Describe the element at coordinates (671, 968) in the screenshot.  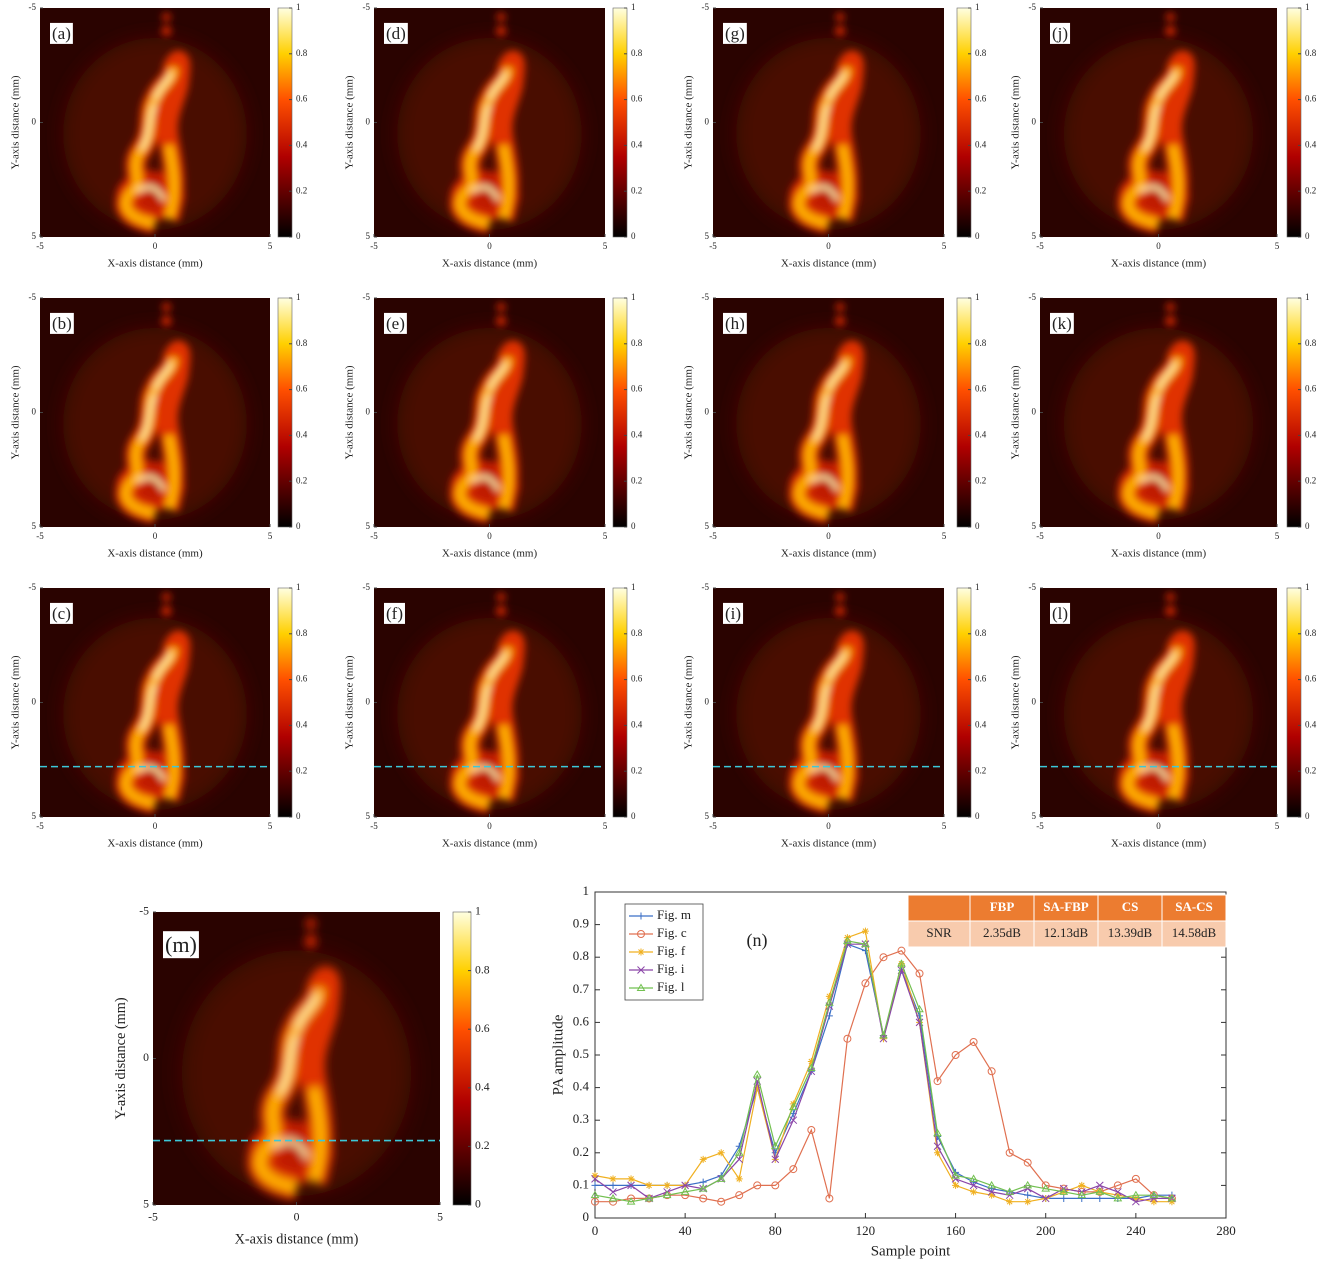
I see `legend-label: Fig. i` at that location.